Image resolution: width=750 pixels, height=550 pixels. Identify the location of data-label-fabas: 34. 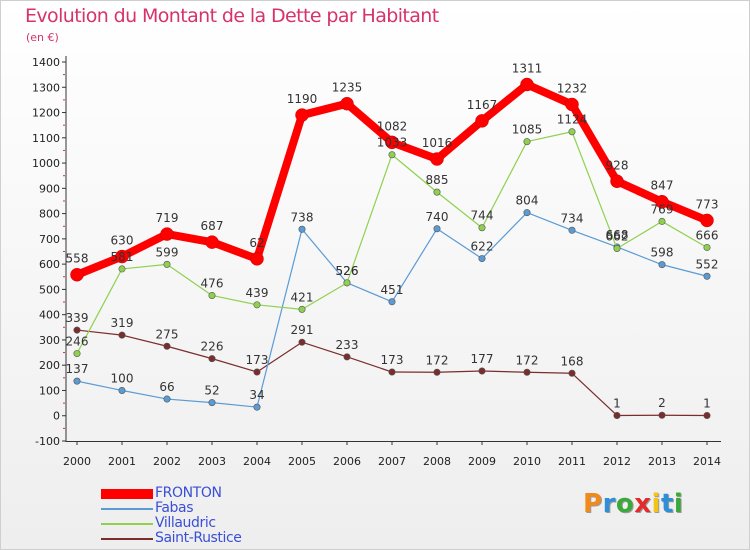
(256, 395).